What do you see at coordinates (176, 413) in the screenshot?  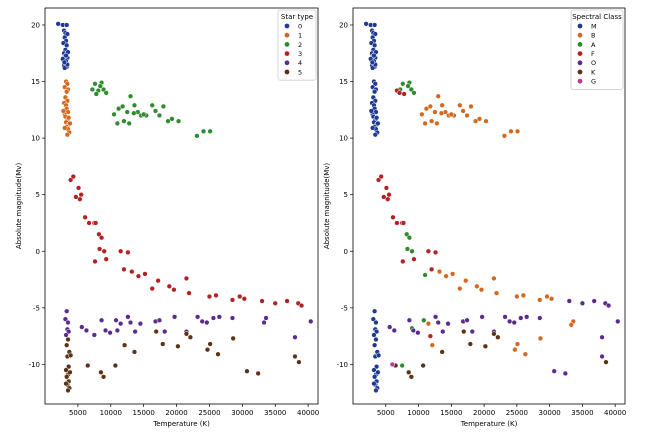 I see `x-tick-label: 20000` at bounding box center [176, 413].